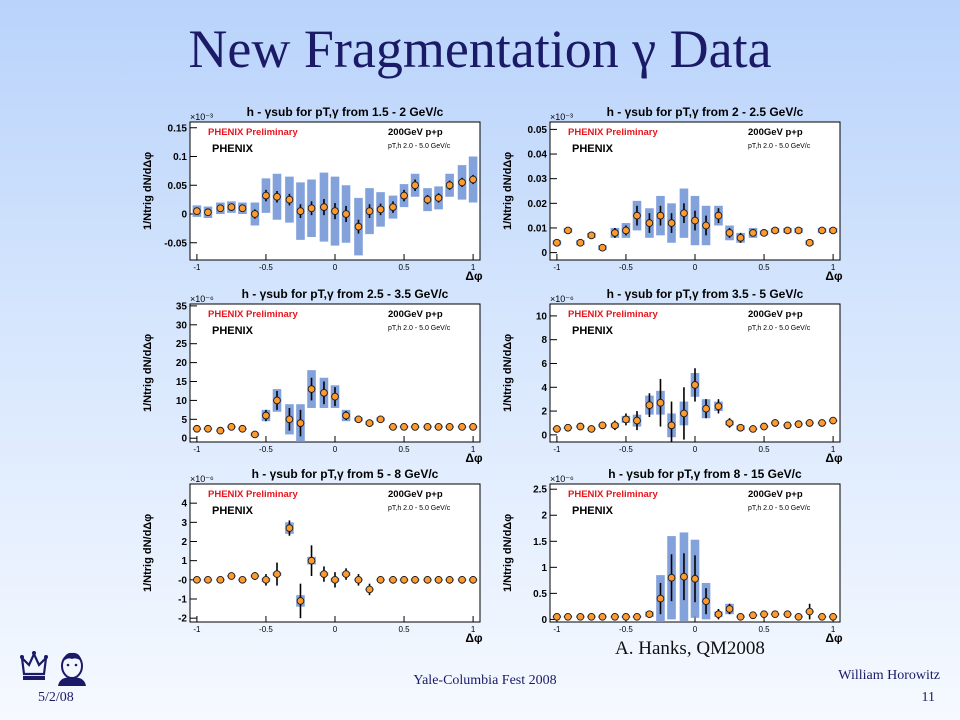  What do you see at coordinates (182, 306) in the screenshot?
I see `y-tick-label: 35` at bounding box center [182, 306].